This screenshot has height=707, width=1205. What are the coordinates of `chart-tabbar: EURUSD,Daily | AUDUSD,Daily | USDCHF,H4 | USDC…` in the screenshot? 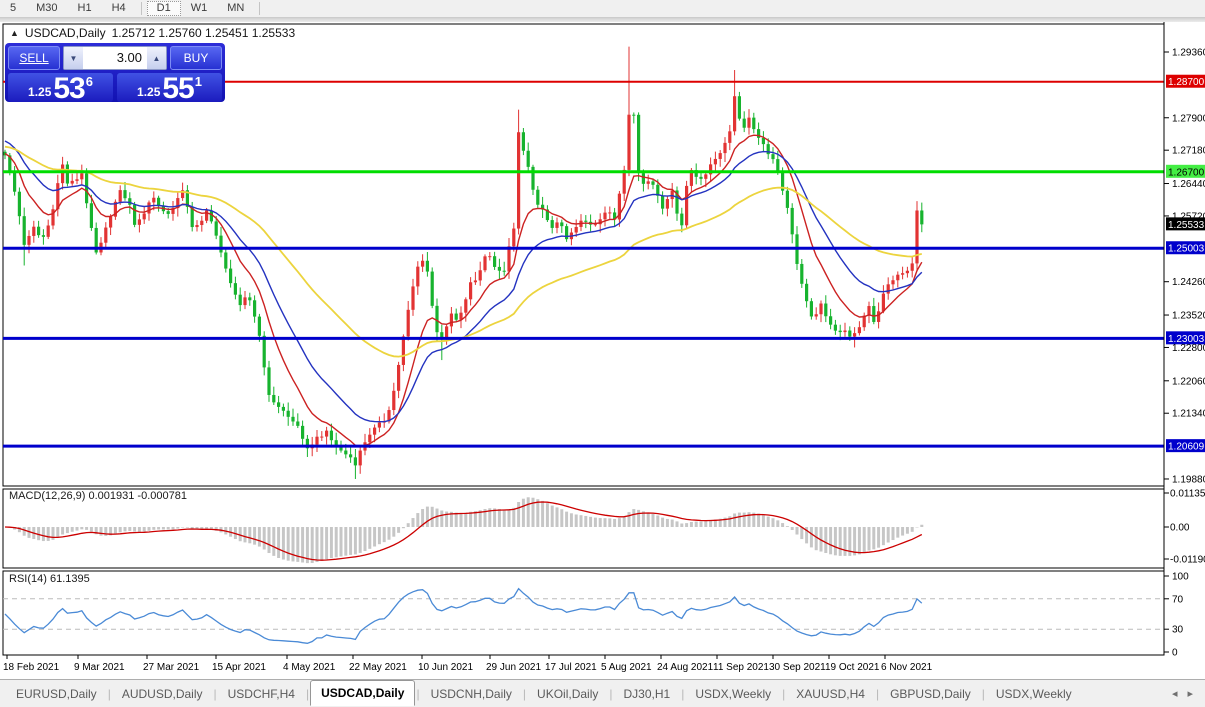 It's located at (602, 693).